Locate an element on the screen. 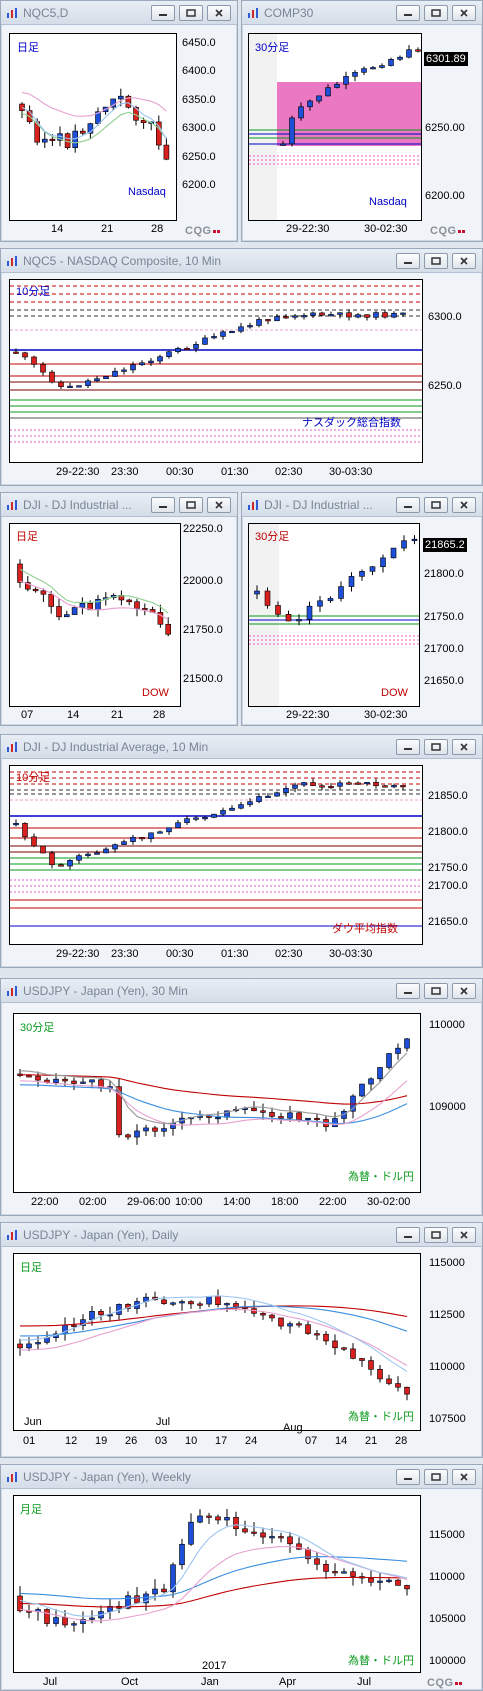 The image size is (483, 1691). instrument-footer: Nasdaq is located at coordinates (388, 202).